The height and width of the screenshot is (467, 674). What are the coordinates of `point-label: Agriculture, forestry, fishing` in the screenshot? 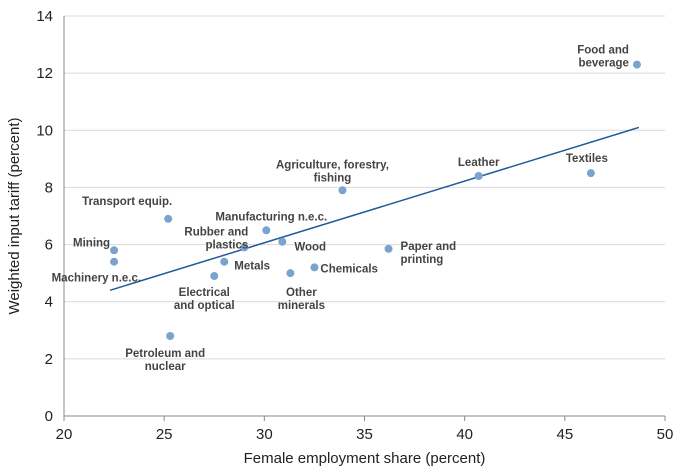 It's located at (332, 171).